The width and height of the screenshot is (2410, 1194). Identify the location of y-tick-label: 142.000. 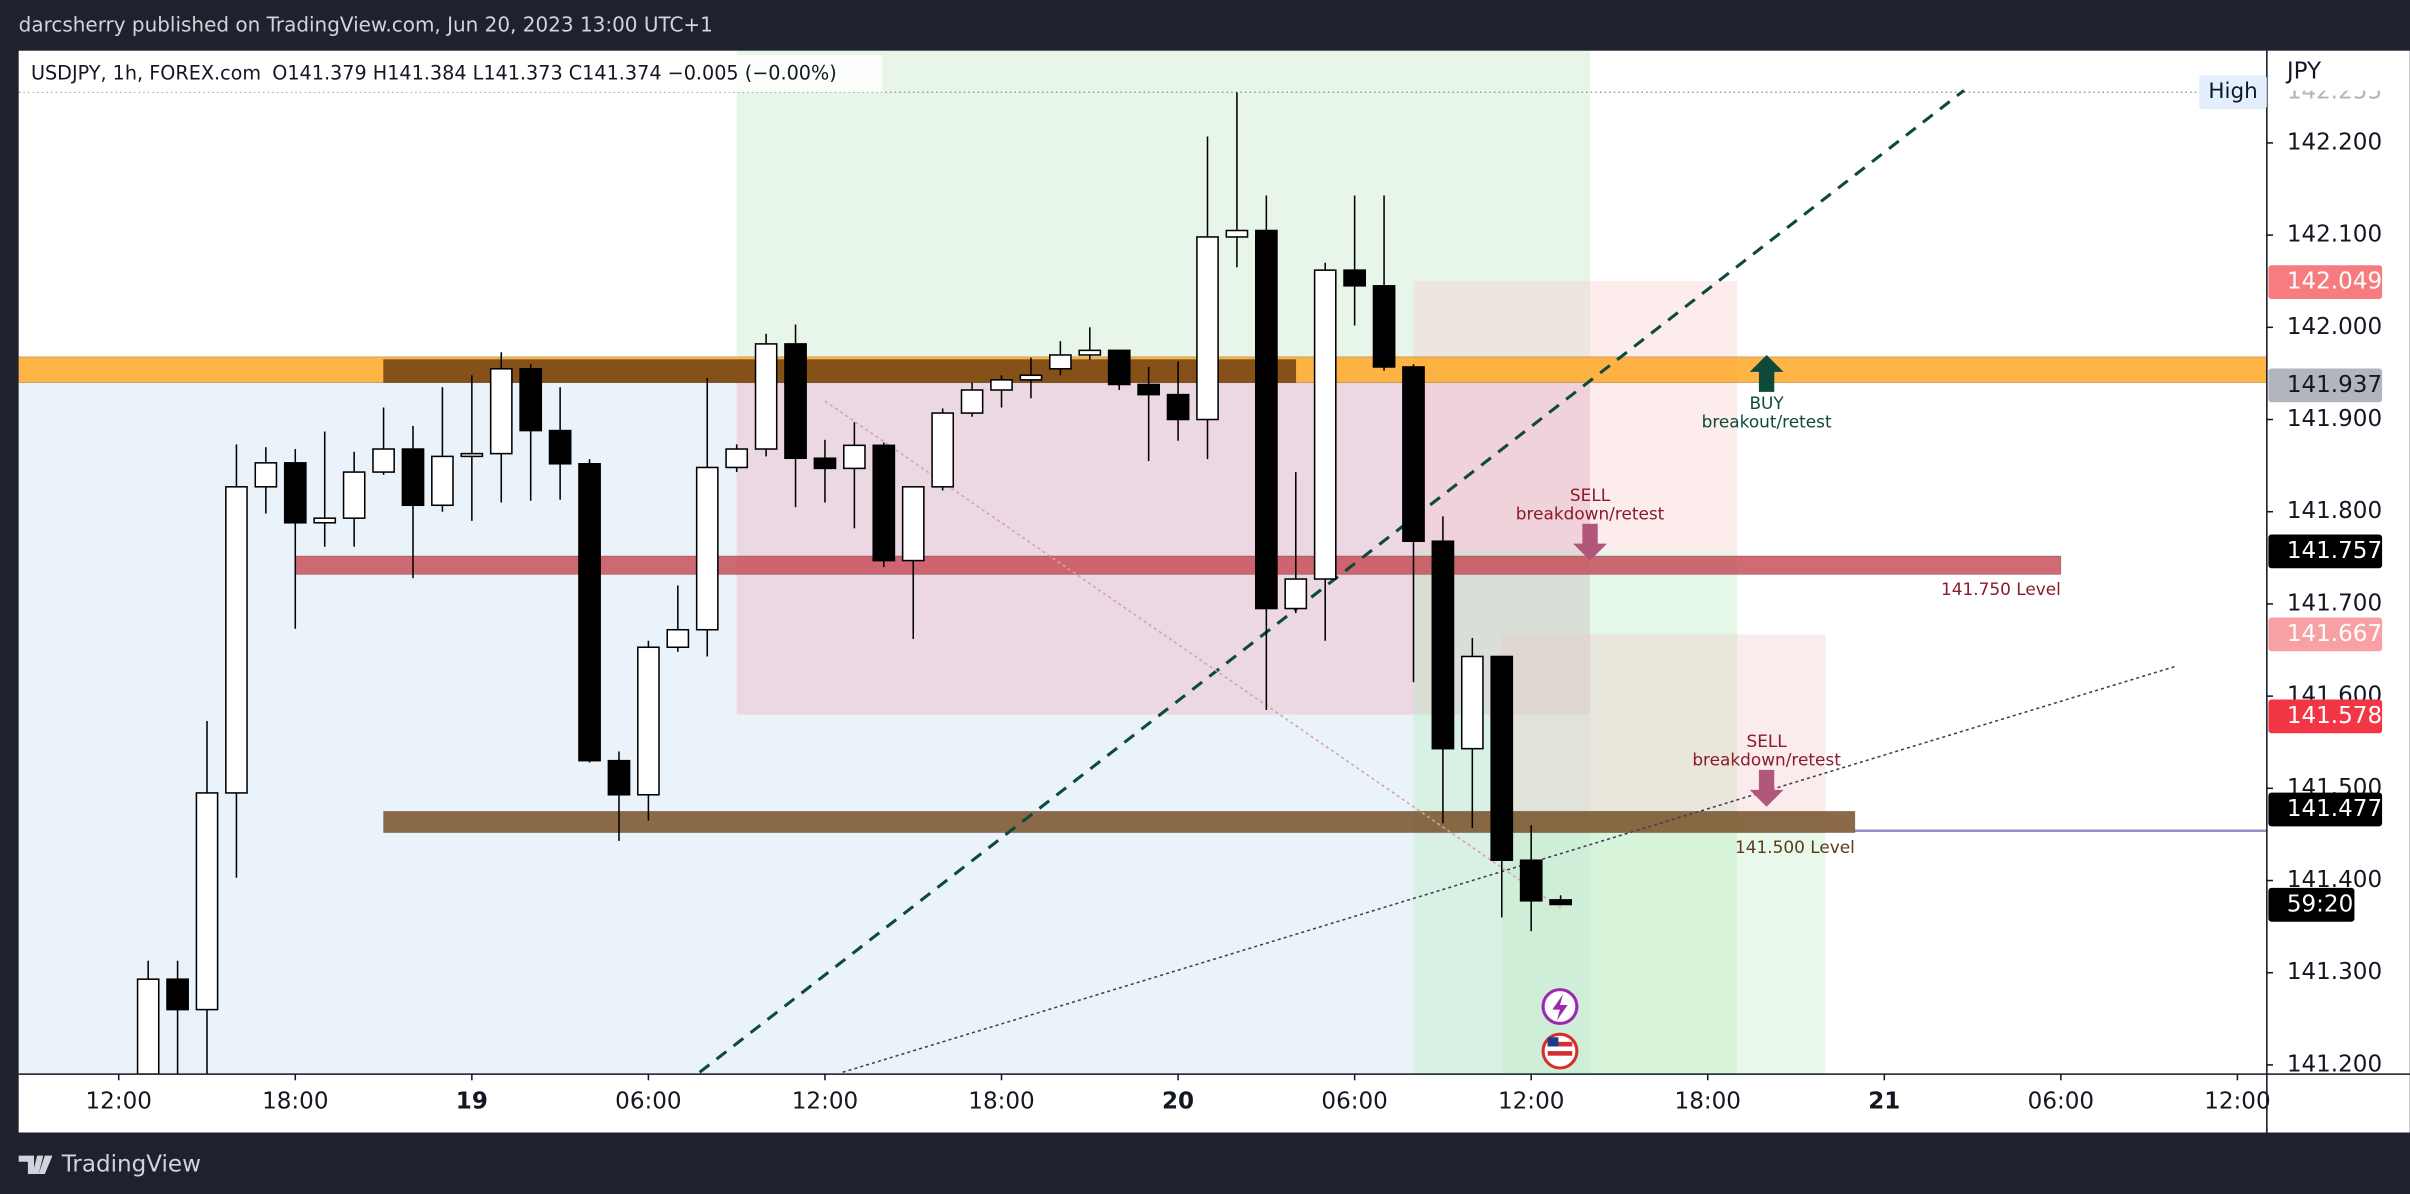
(2334, 327).